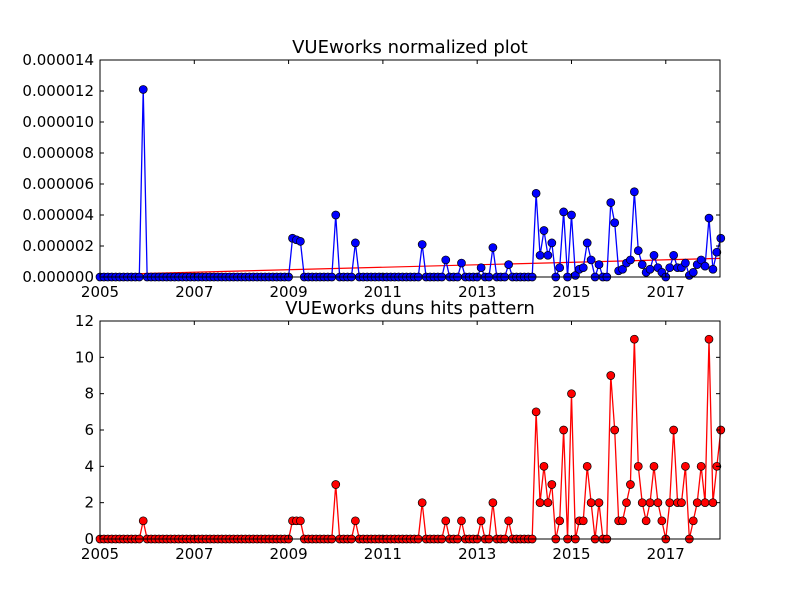 The width and height of the screenshot is (800, 600). I want to click on y-tick-label: 12, so click(84, 321).